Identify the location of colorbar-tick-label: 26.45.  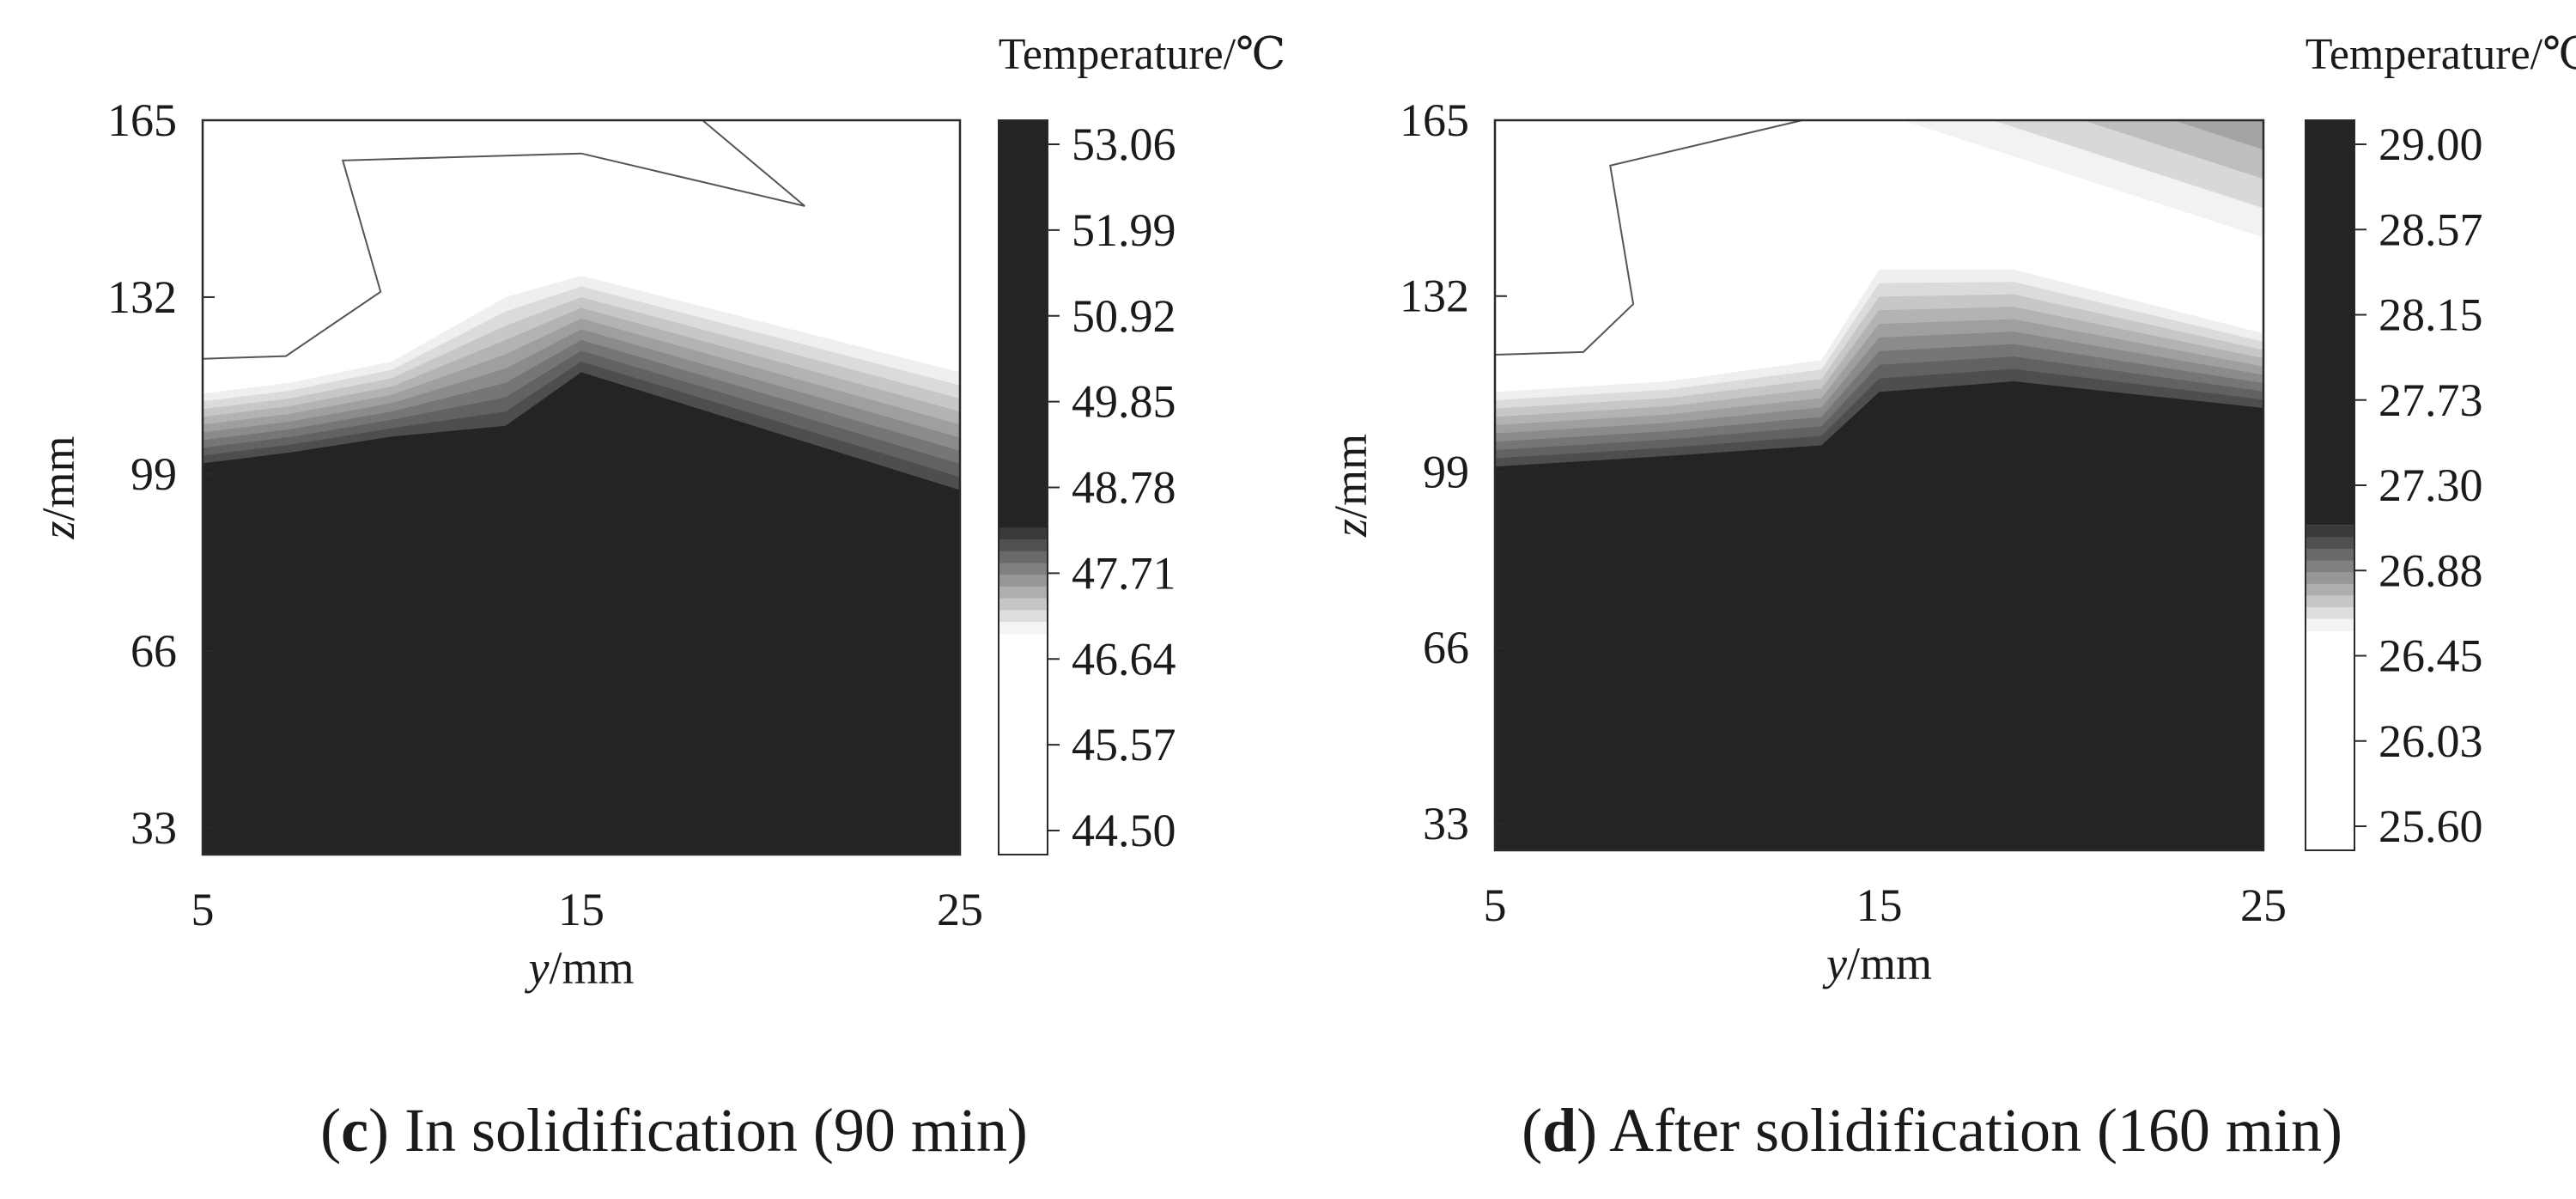
(2431, 656).